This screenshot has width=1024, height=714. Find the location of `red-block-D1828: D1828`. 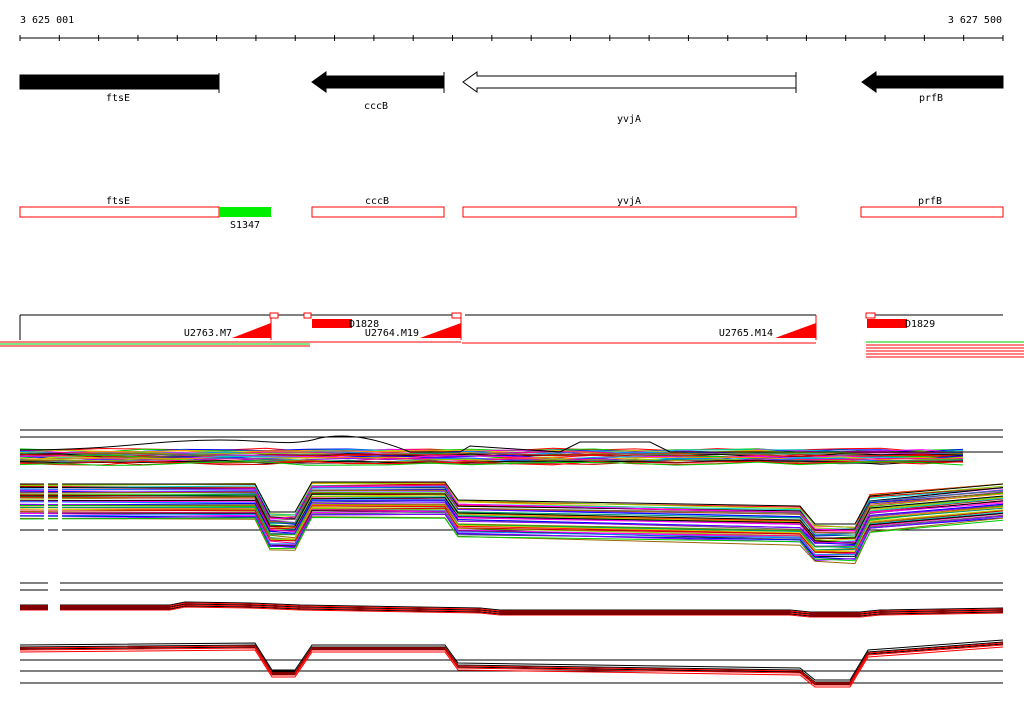

red-block-D1828: D1828 is located at coordinates (345, 324).